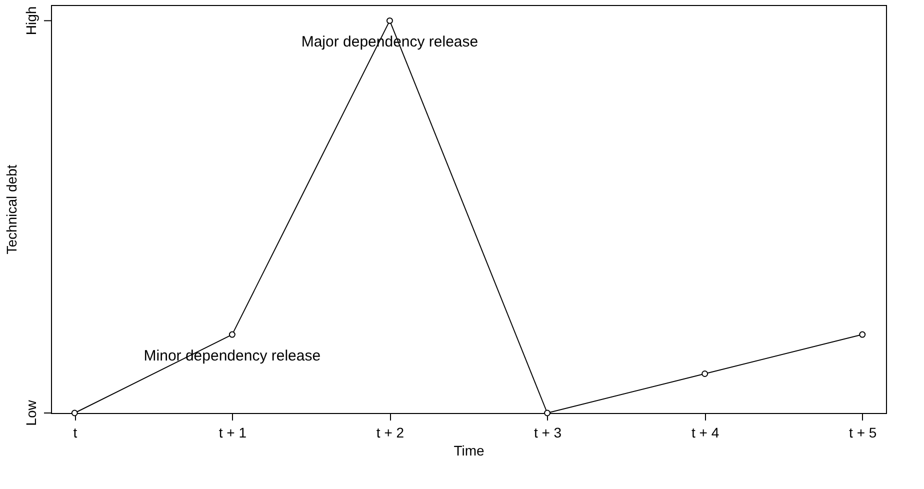 The height and width of the screenshot is (489, 924). Describe the element at coordinates (548, 432) in the screenshot. I see `x-tick-label: t + 3` at that location.